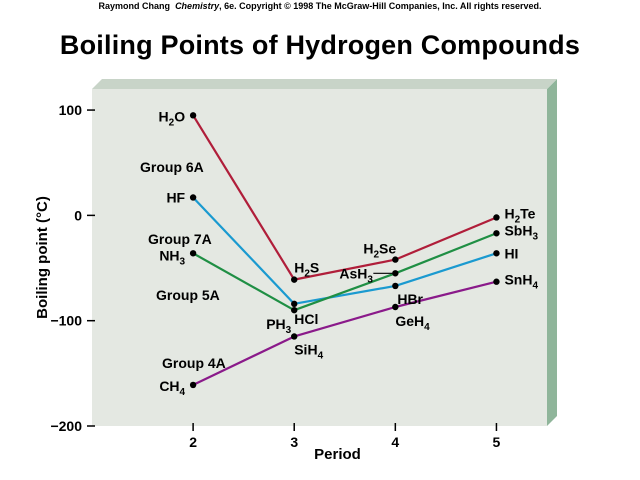 Image resolution: width=640 pixels, height=480 pixels. Describe the element at coordinates (188, 295) in the screenshot. I see `series-name-label: Group 5A` at that location.